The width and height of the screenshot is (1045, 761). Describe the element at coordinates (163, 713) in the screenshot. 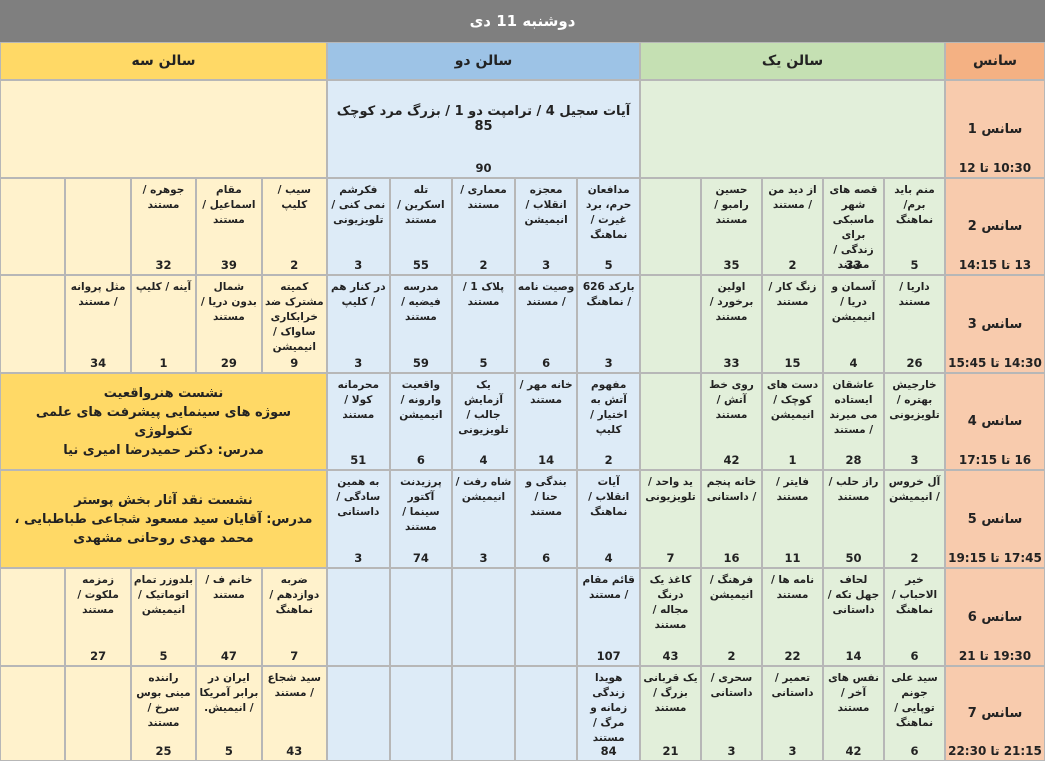

I see `film-cell: راننده مینی بوس سرخ / مستند 25` at that location.